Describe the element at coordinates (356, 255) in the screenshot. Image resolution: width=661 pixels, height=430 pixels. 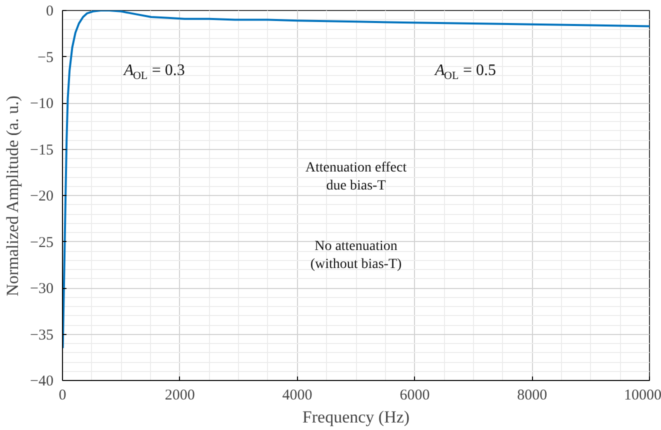
I see `annotation: No attenuation (without bias-T)` at that location.